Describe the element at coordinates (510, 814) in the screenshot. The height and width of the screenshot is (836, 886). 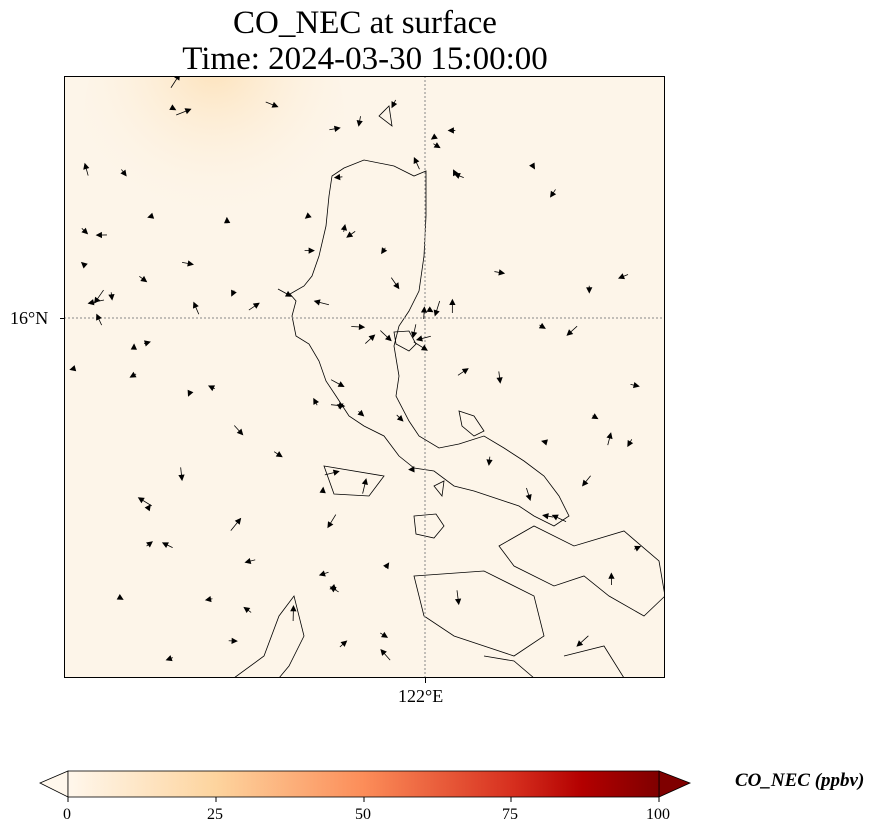
I see `colorbar-tick-75: 75` at that location.